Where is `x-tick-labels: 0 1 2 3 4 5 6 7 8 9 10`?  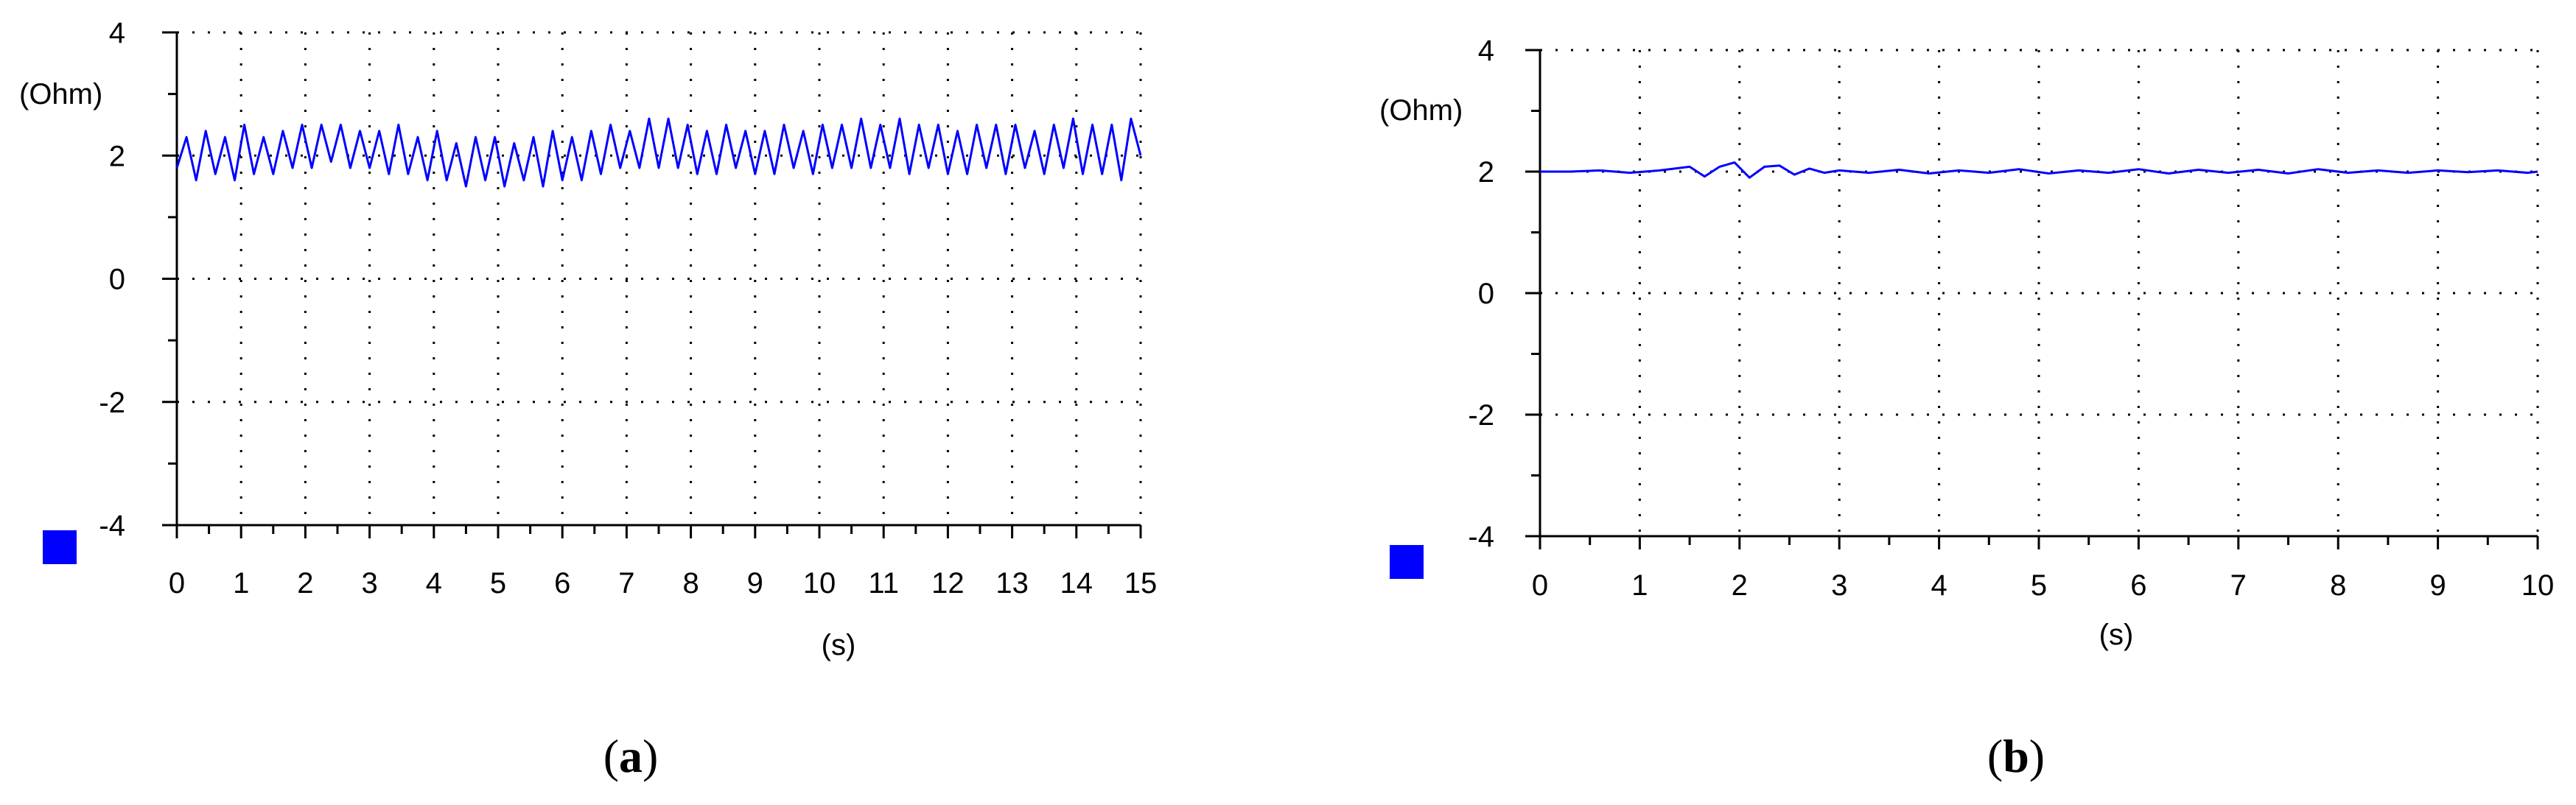
x-tick-labels: 0 1 2 3 4 5 6 7 8 9 10 is located at coordinates (2043, 585).